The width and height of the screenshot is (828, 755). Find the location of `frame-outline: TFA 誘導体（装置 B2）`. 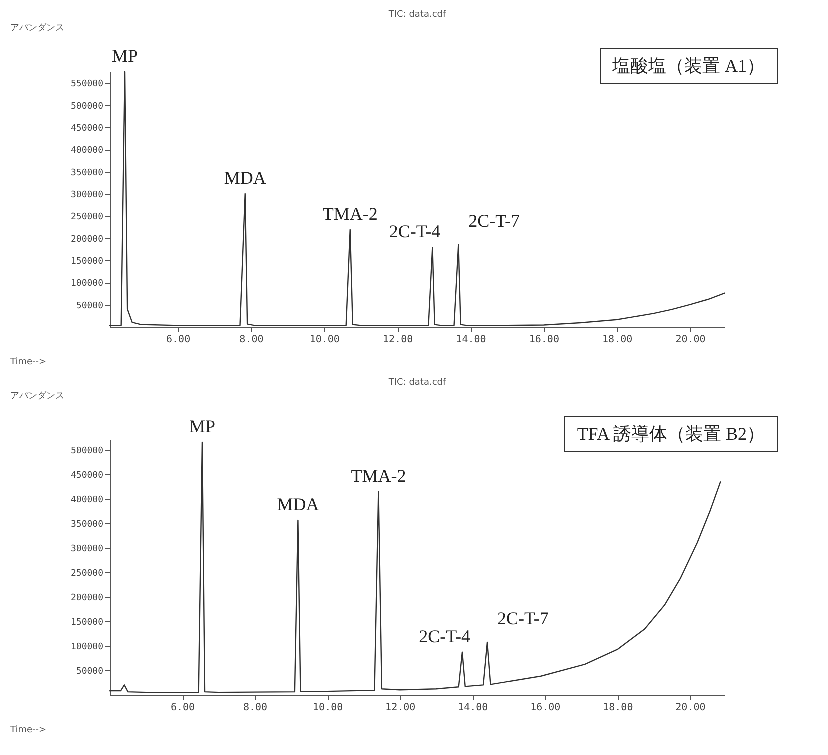

frame-outline: TFA 誘導体（装置 B2） is located at coordinates (671, 434).